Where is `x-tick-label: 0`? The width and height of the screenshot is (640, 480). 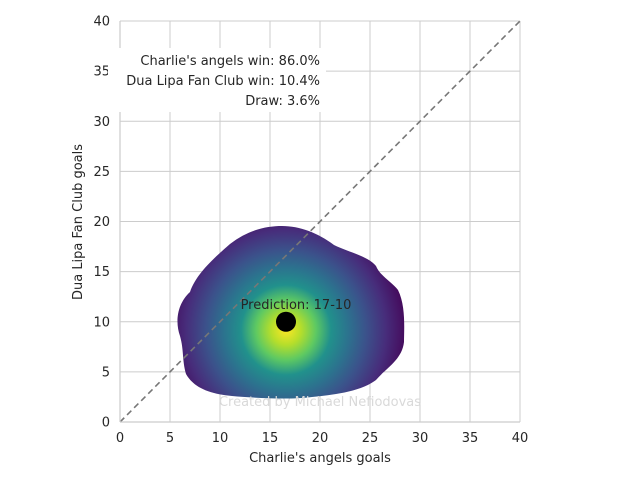
x-tick-label: 0 is located at coordinates (120, 438).